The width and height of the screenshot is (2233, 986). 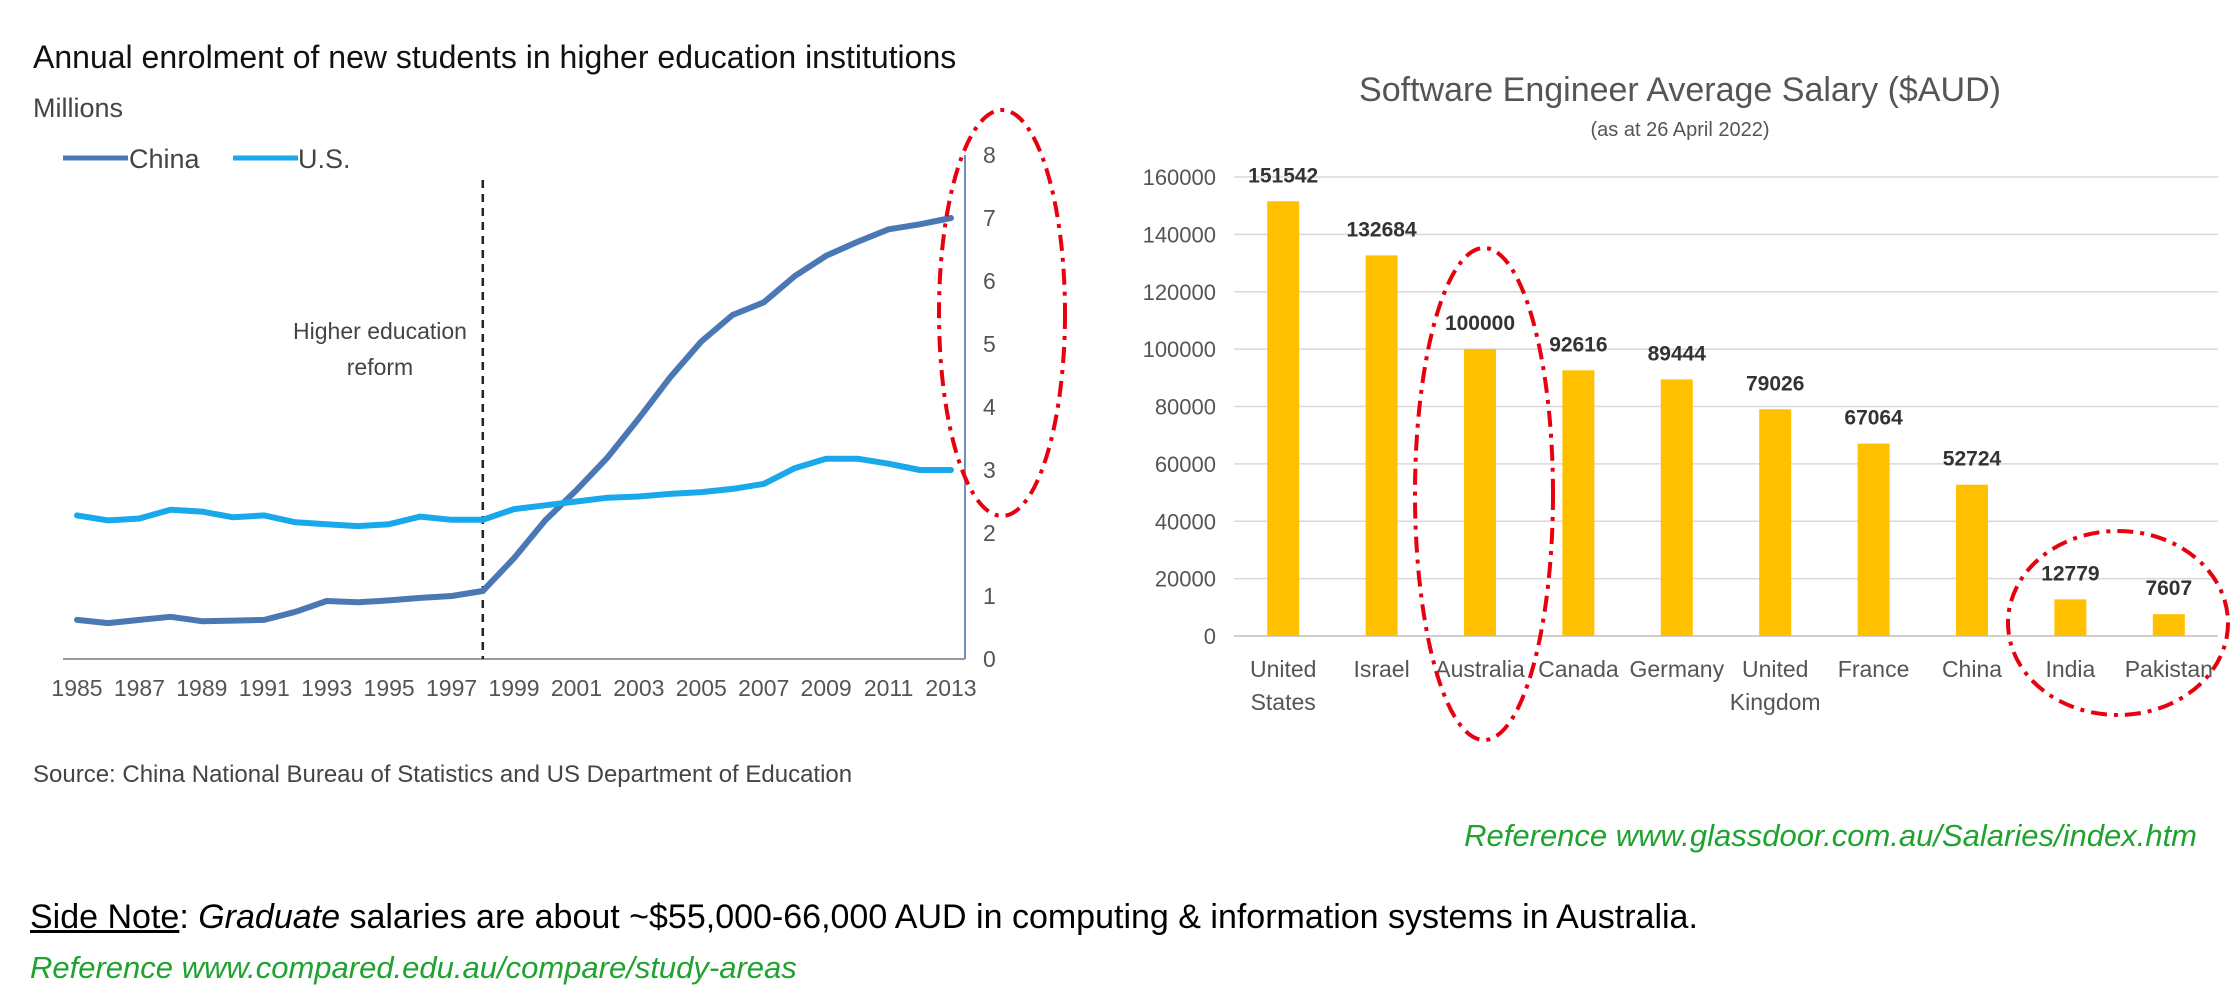 What do you see at coordinates (1578, 669) in the screenshot?
I see `bar-x-tick-label: Canada` at bounding box center [1578, 669].